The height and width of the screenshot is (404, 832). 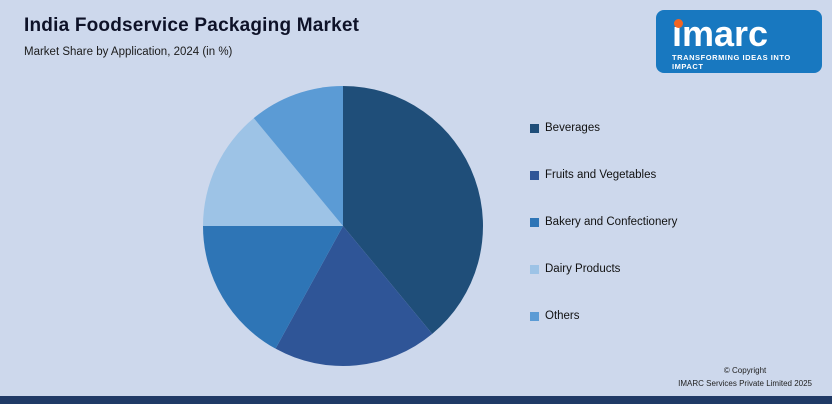 I want to click on legend-item-dairy-products: Dairy Products, so click(x=603, y=269).